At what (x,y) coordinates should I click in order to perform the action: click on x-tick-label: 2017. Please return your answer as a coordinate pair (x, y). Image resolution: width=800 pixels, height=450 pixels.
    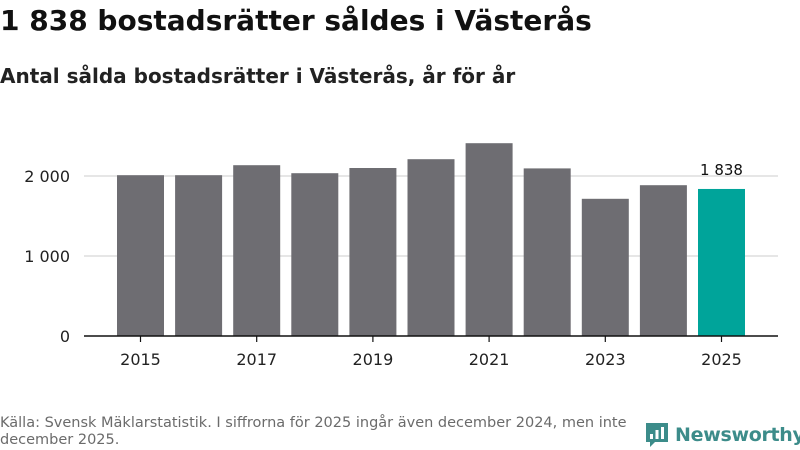
    Looking at the image, I should click on (256, 359).